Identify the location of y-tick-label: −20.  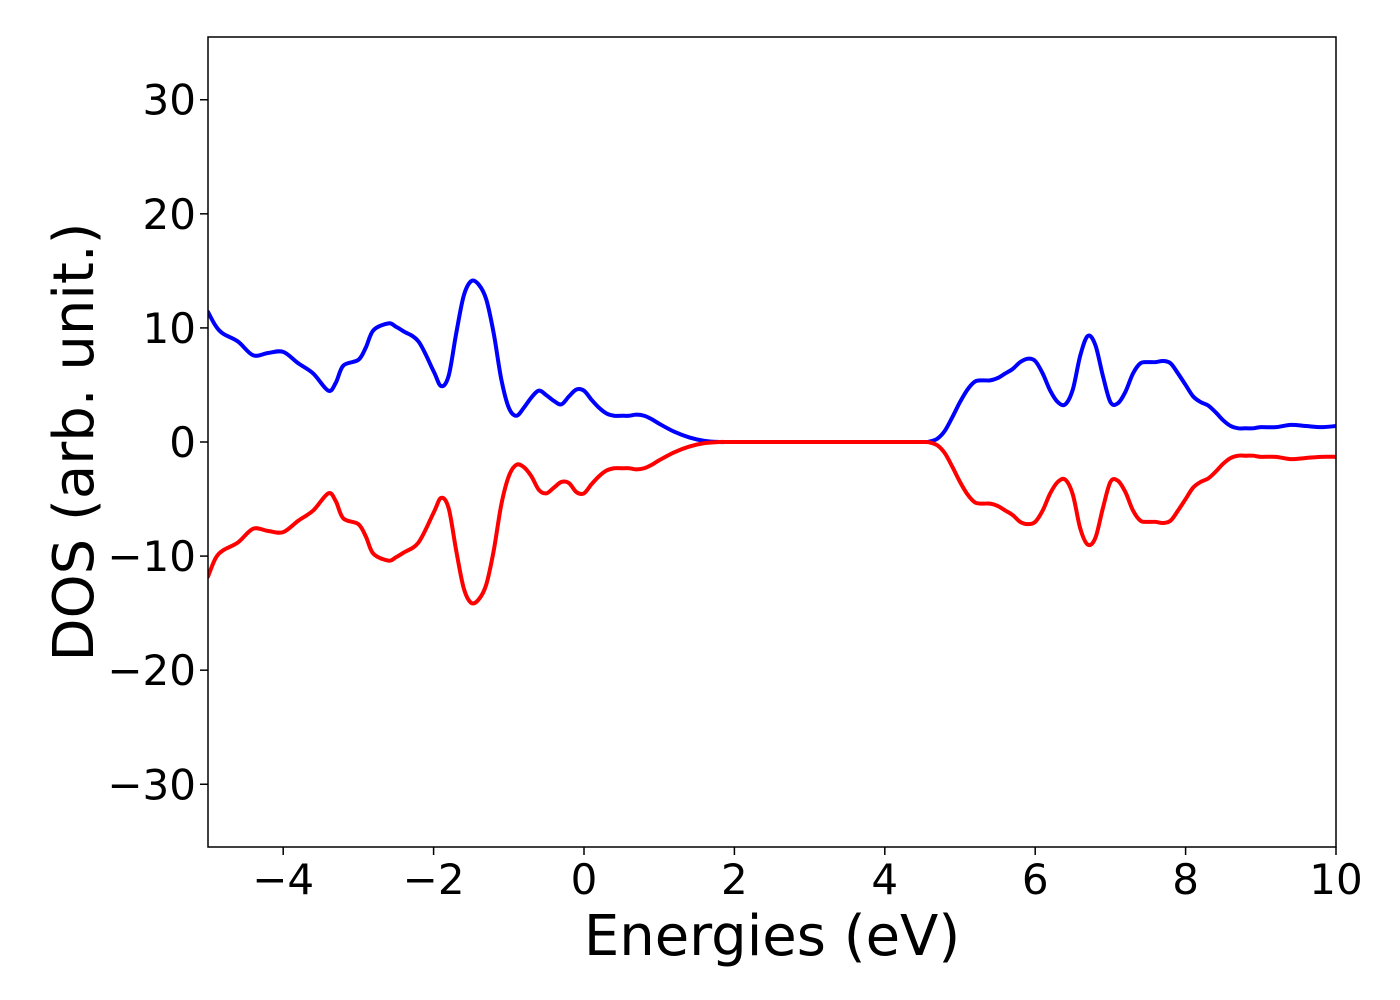
(151, 670).